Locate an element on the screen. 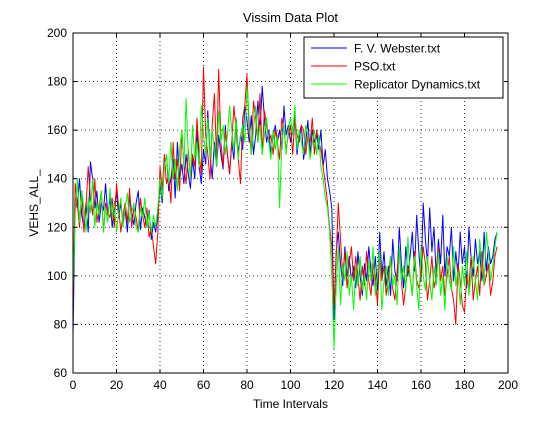  x-tick-label: 40 is located at coordinates (160, 385).